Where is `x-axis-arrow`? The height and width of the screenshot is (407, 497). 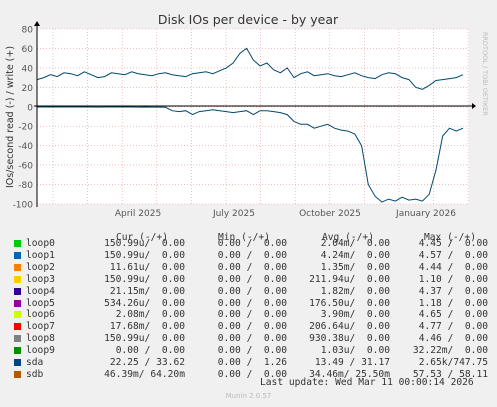
x-axis-arrow is located at coordinates (474, 106).